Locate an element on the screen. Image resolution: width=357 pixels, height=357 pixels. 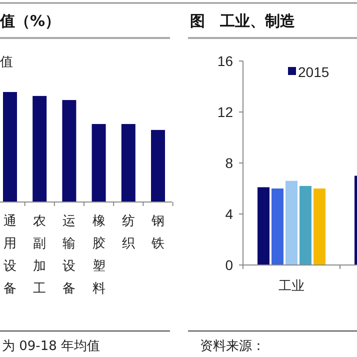
legend-label: 2015 is located at coordinates (314, 72).